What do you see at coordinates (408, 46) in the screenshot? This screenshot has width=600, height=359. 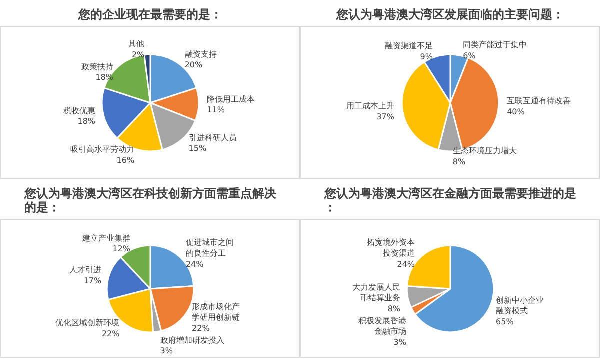 I see `slice-label: 融资渠道不足` at bounding box center [408, 46].